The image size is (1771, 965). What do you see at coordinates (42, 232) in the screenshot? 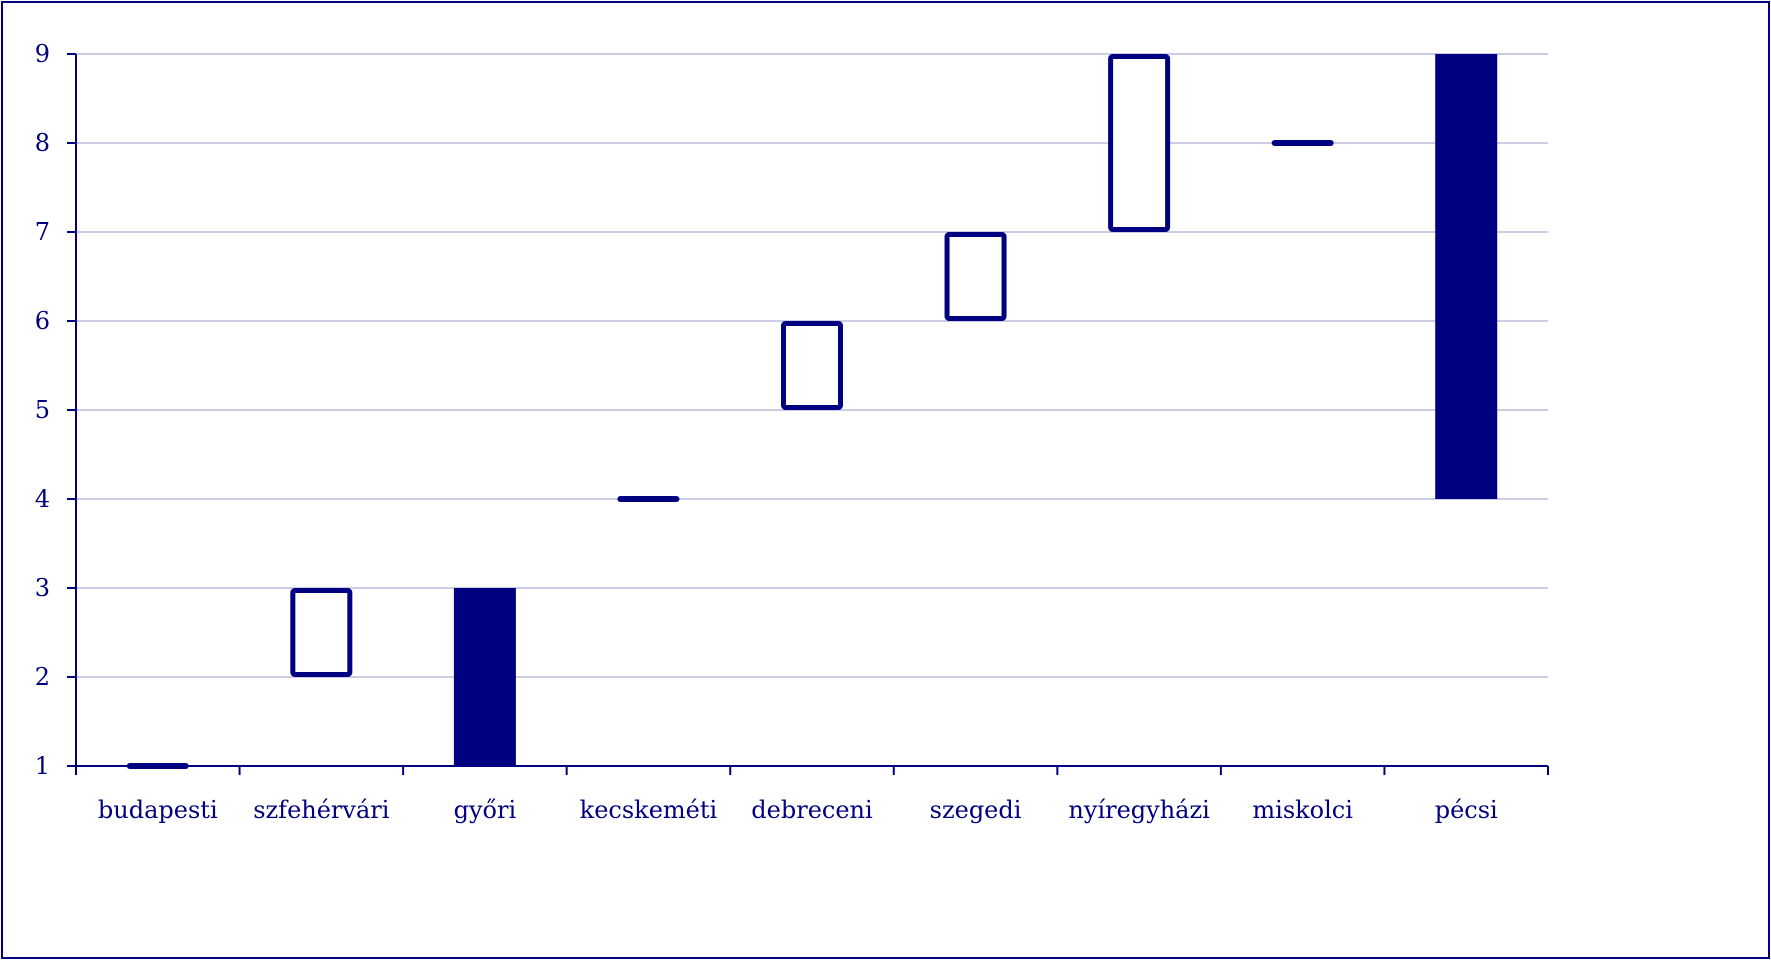
I see `y-tick-label: 7` at bounding box center [42, 232].